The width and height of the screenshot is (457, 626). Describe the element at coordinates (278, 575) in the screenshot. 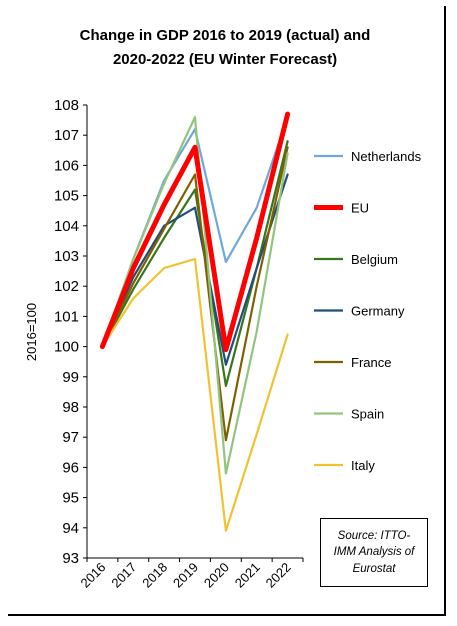

I see `x-tick-label: 2022` at that location.